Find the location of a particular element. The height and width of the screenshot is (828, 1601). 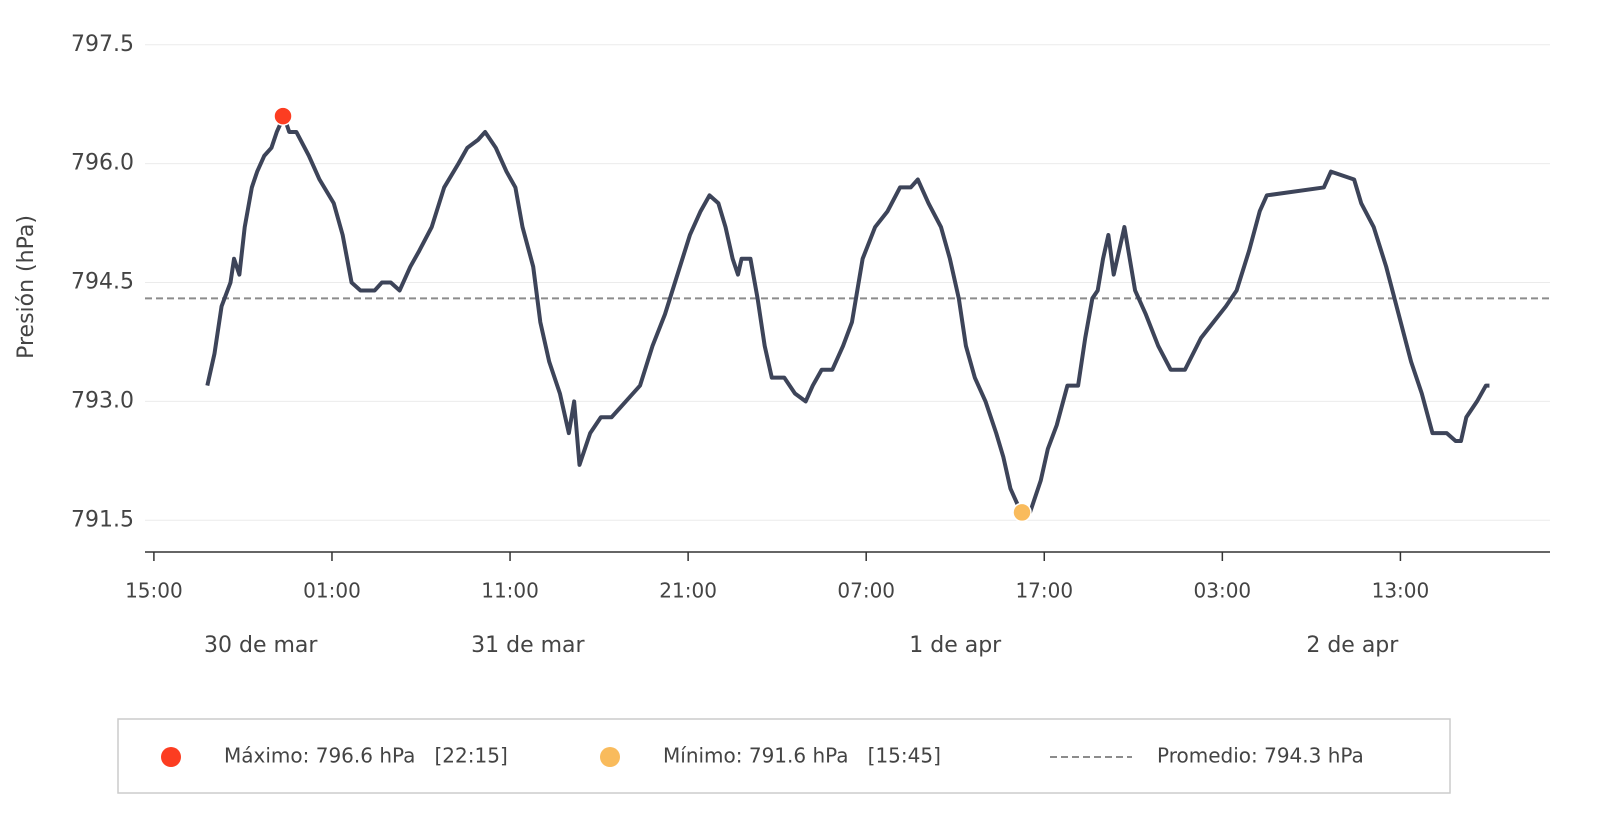

y-axis-label: Presión (hPa) is located at coordinates (26, 287).